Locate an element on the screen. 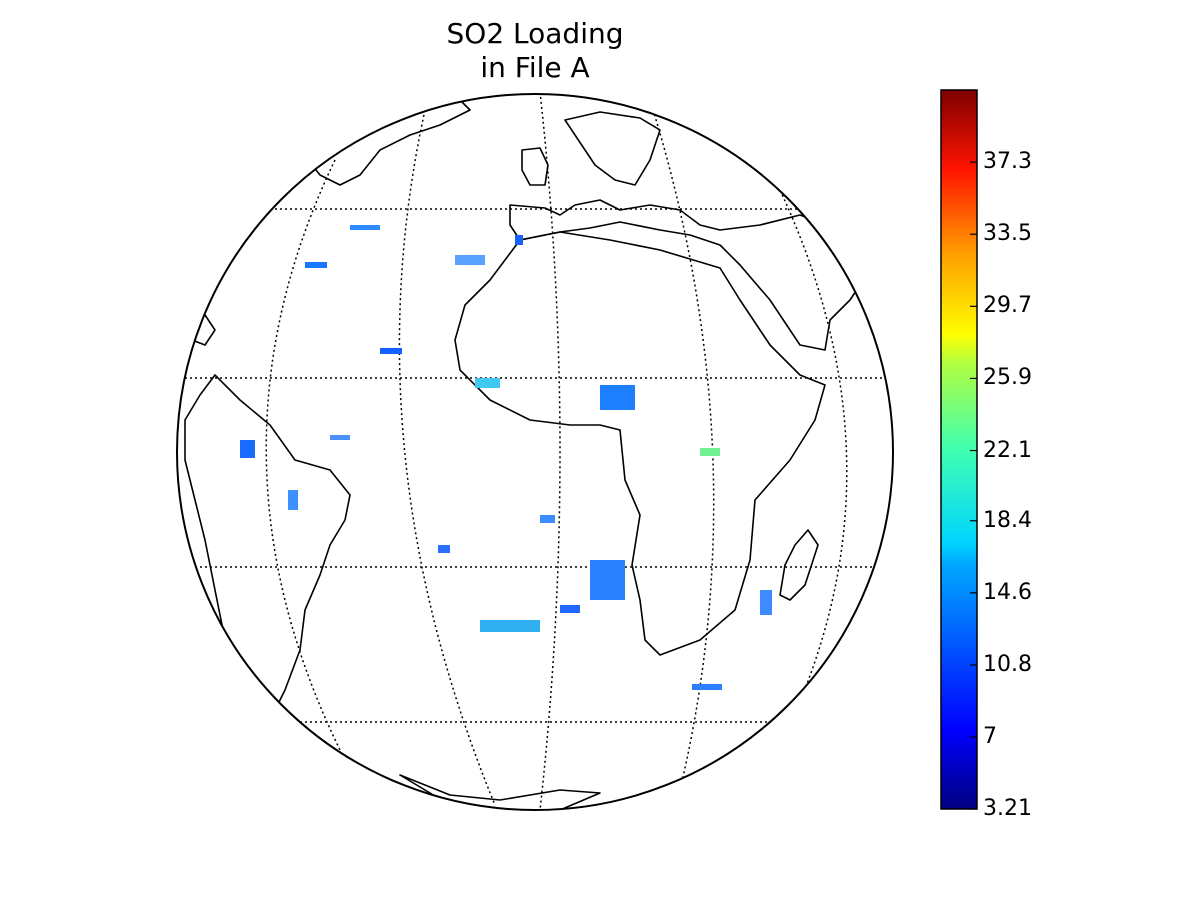 This screenshot has width=1200, height=900. chart-title-line-2: in File A is located at coordinates (535, 67).